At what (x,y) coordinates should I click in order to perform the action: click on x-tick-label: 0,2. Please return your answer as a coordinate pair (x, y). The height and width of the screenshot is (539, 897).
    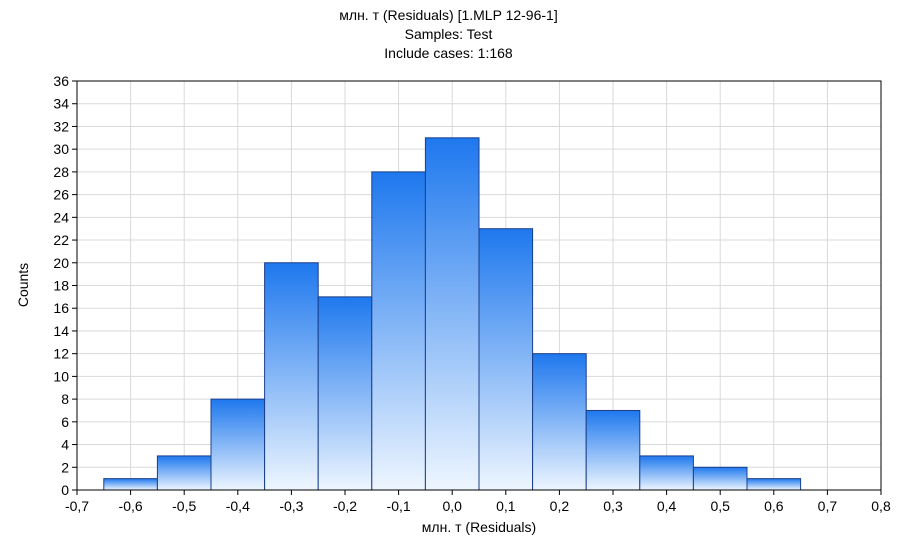
    Looking at the image, I should click on (560, 506).